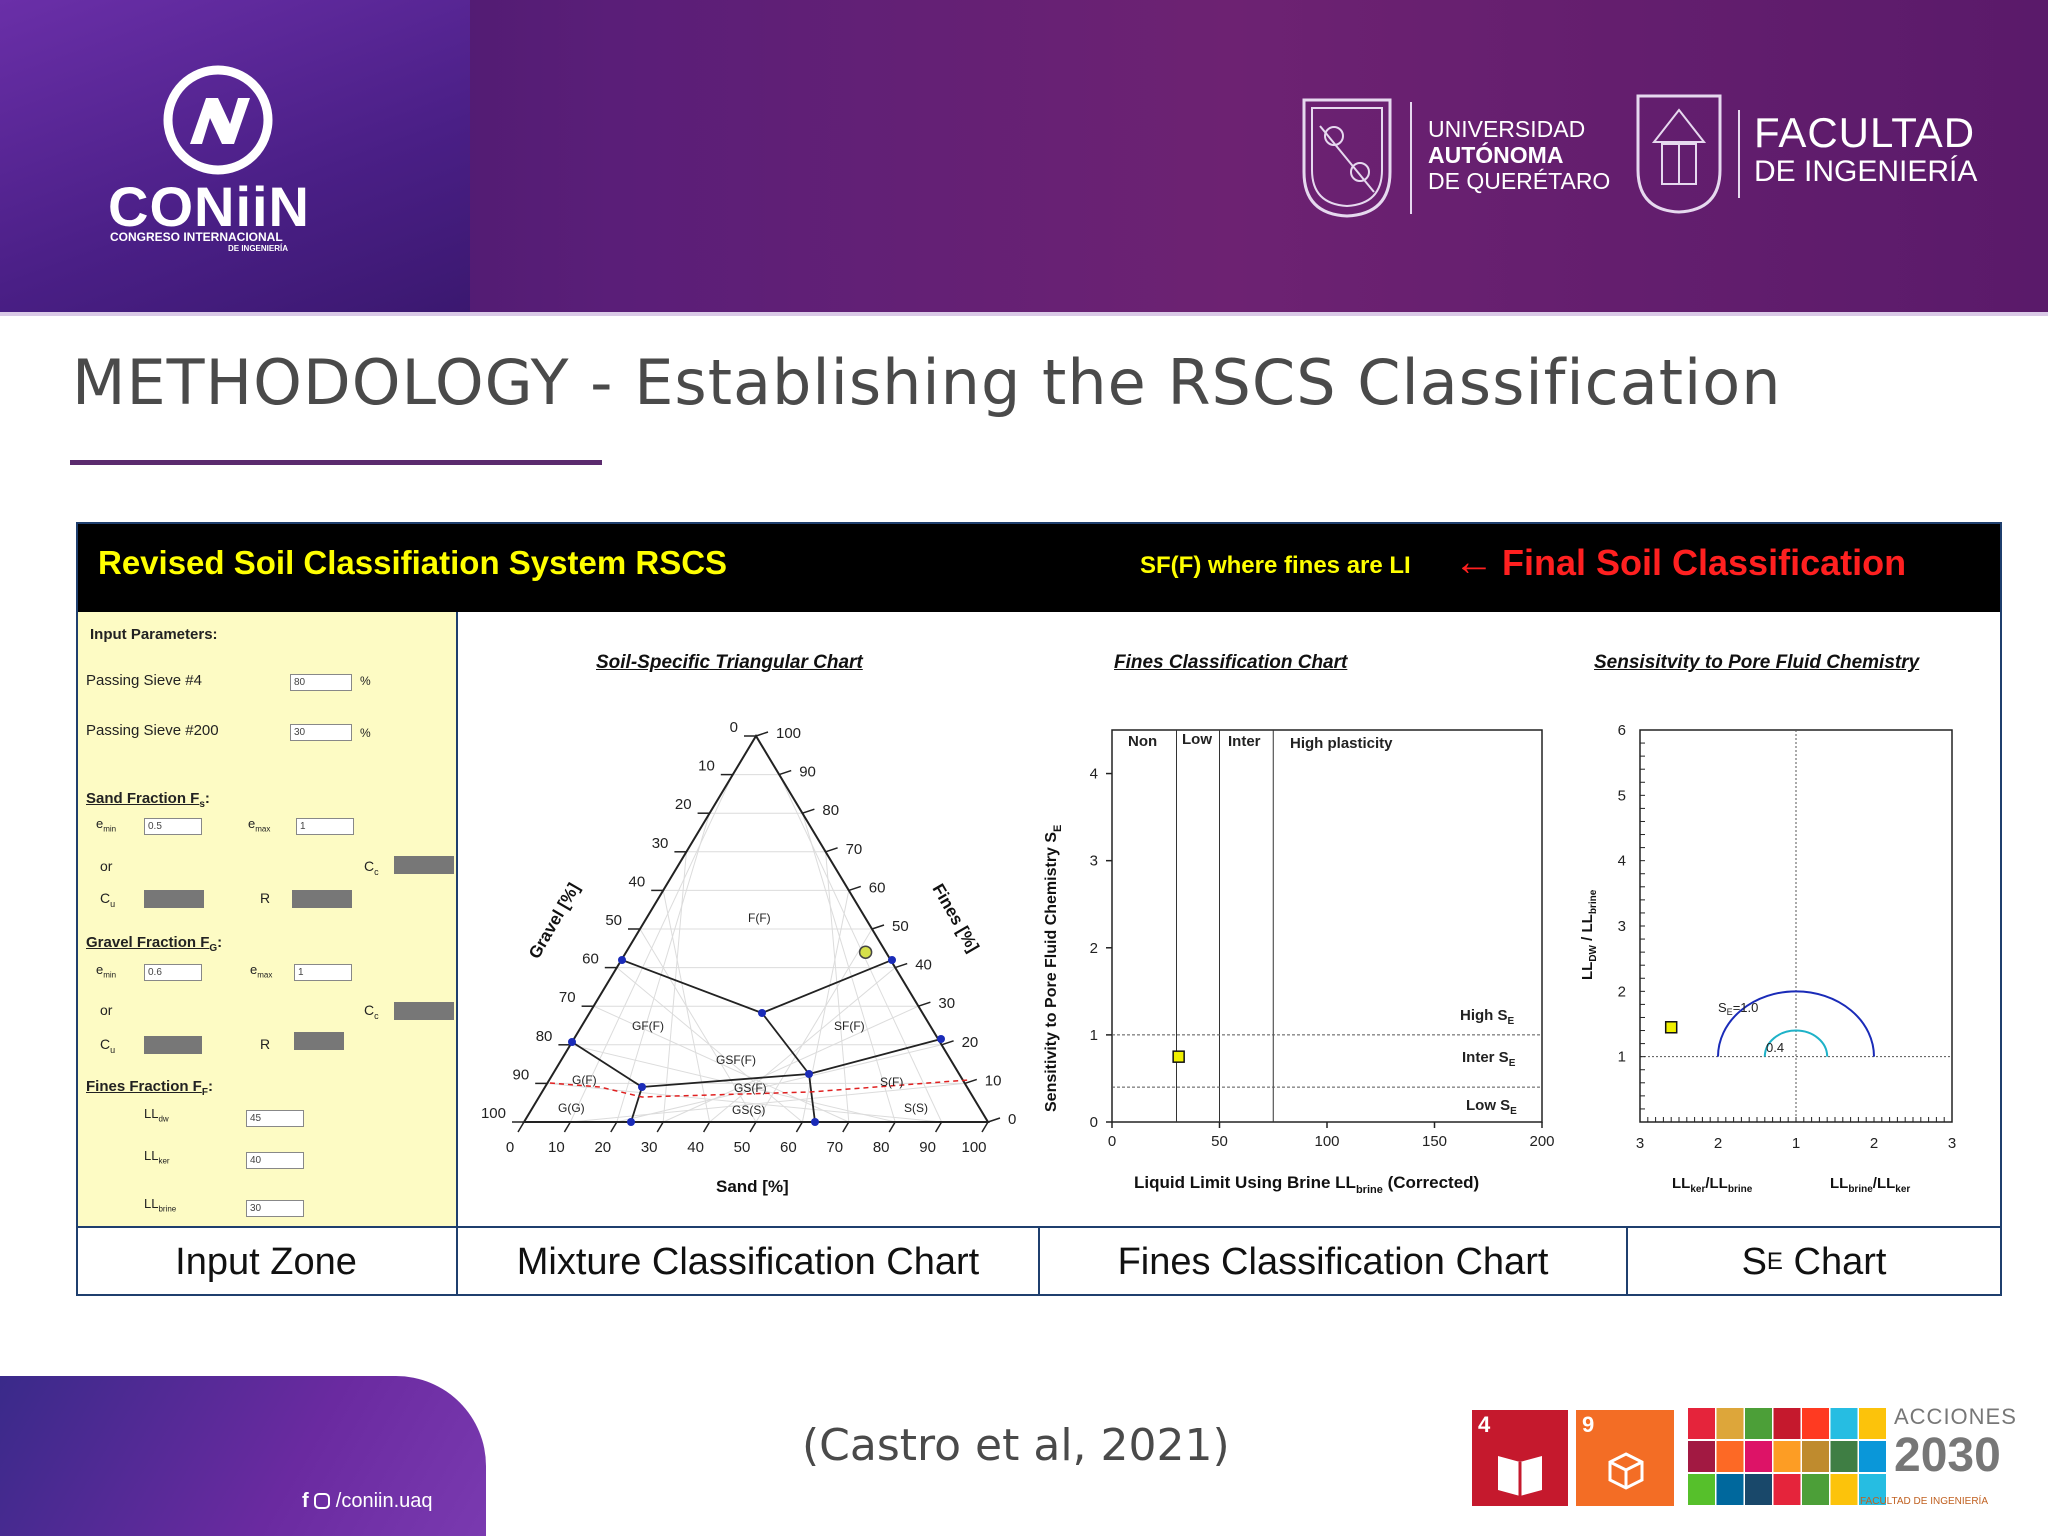 This screenshot has width=2048, height=1536. What do you see at coordinates (556, 1147) in the screenshot?
I see `tri-bottom-tick-label: 10` at bounding box center [556, 1147].